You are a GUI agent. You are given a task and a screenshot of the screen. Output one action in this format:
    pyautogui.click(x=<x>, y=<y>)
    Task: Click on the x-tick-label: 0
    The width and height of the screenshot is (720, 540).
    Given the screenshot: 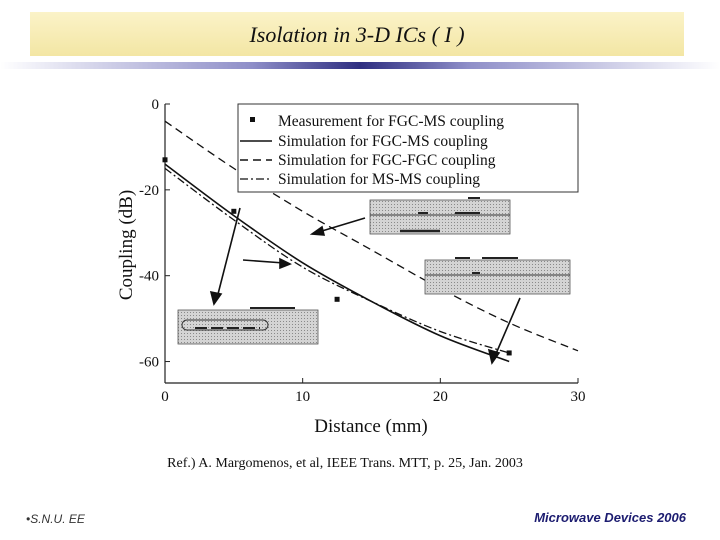 What is the action you would take?
    pyautogui.click(x=165, y=397)
    